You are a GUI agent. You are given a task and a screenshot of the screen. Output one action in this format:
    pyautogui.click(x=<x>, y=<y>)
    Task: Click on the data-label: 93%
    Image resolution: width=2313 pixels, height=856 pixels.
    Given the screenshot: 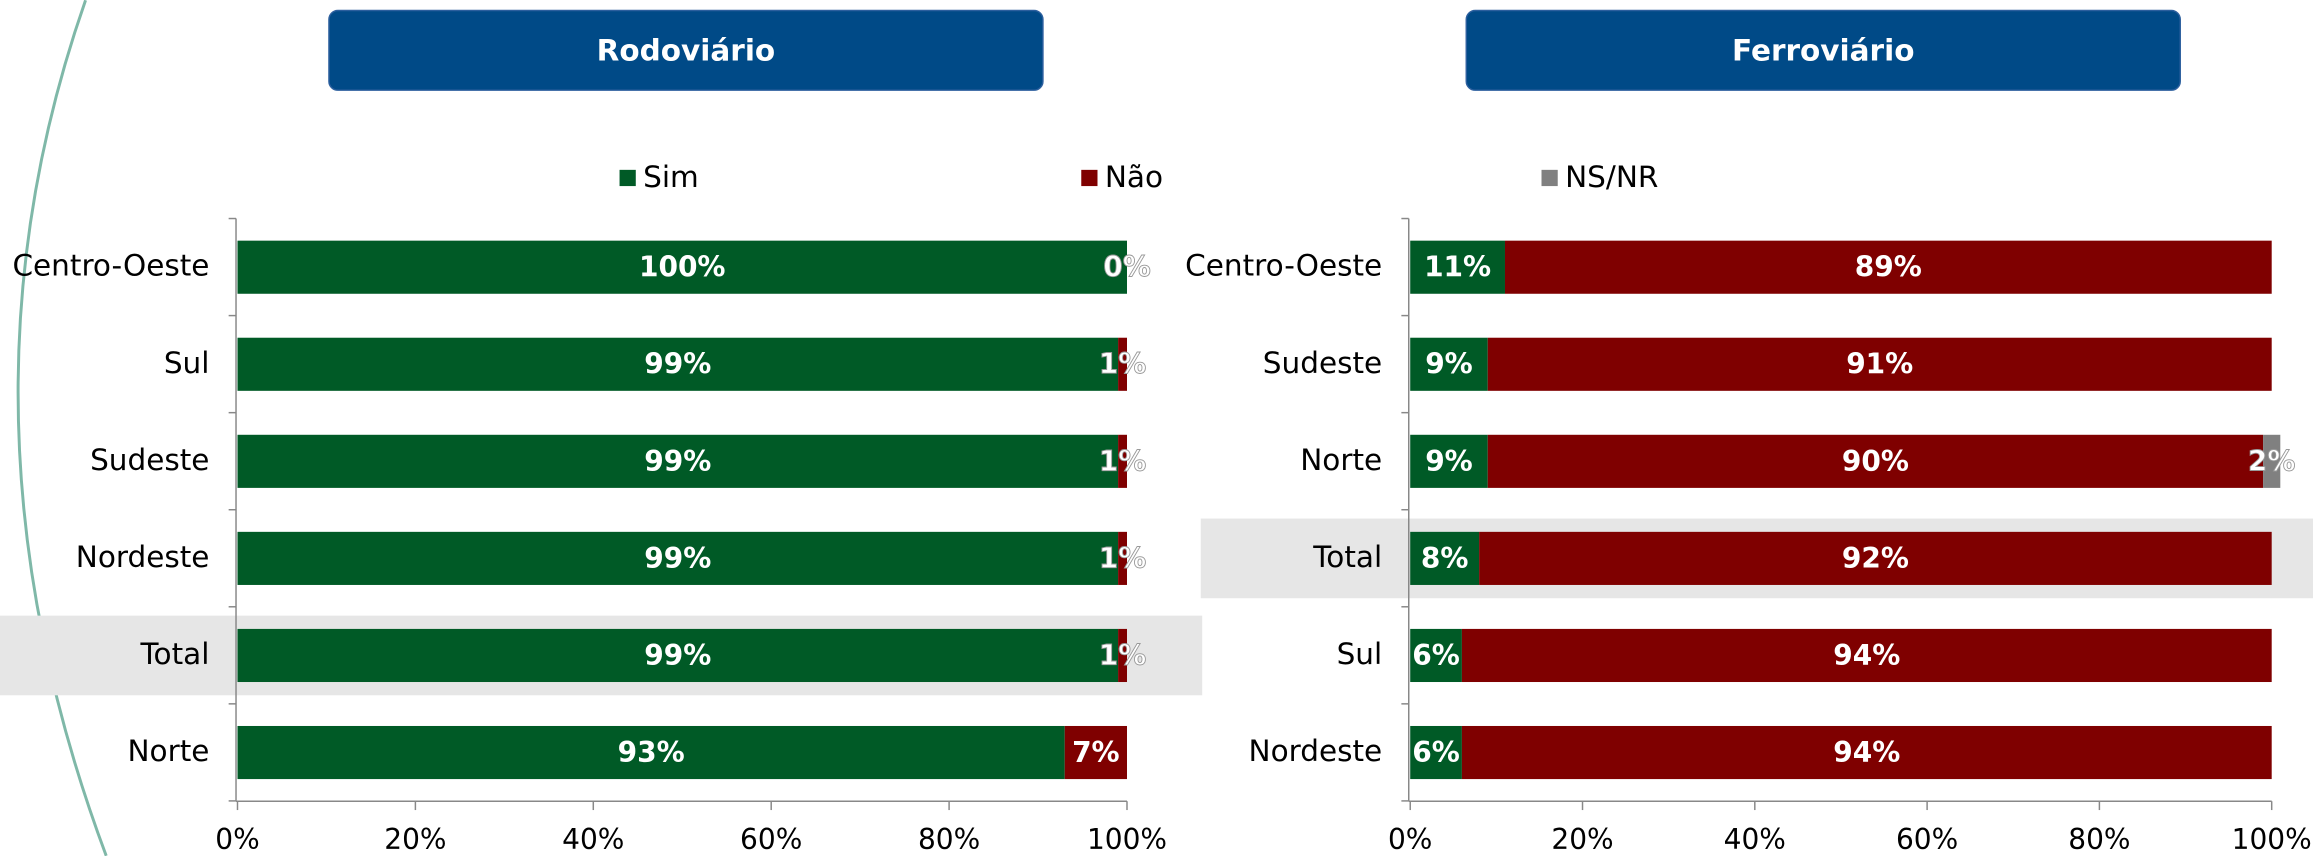 What is the action you would take?
    pyautogui.click(x=651, y=752)
    